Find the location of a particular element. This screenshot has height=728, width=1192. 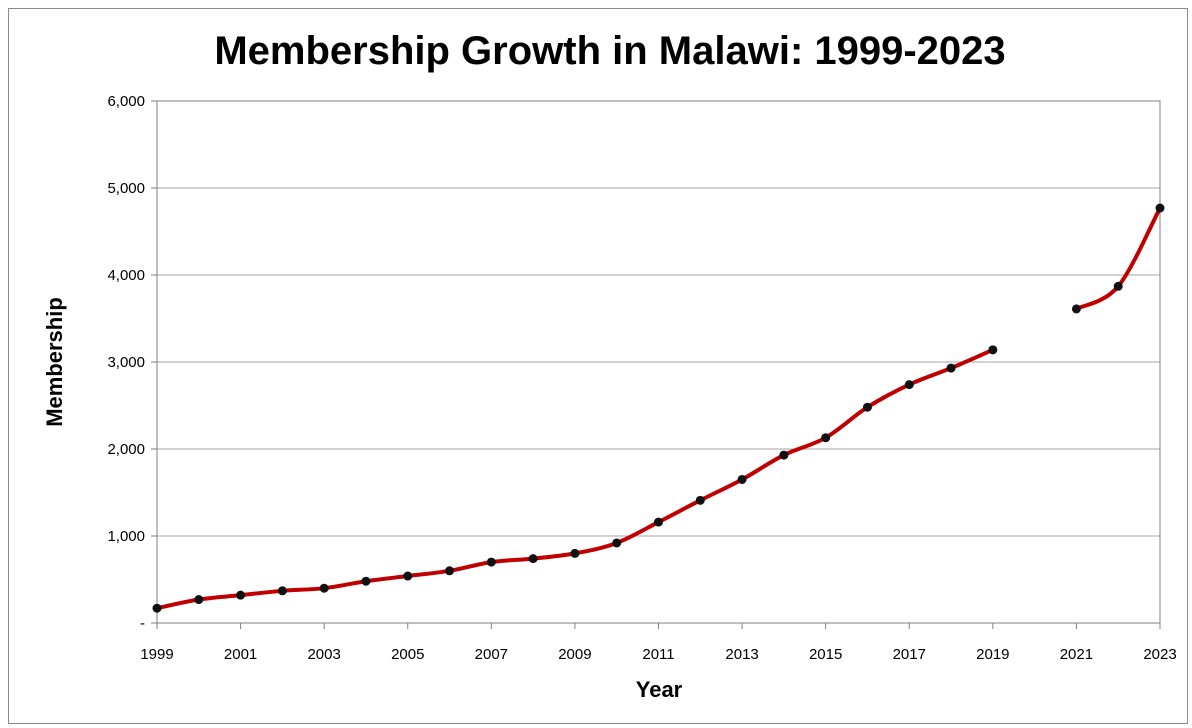

chart-title: Membership Growth in Malawi: 1999-2023 is located at coordinates (609, 51).